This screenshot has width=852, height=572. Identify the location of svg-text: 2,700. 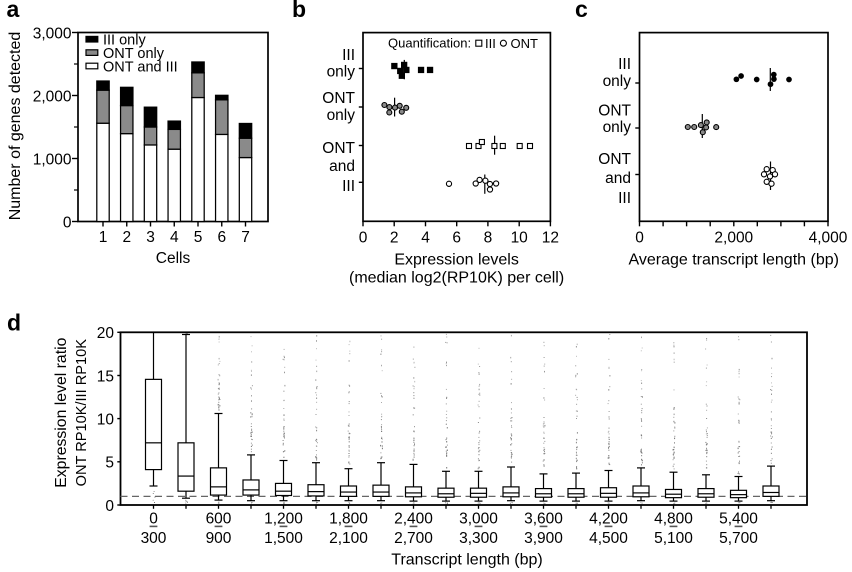
(413, 538).